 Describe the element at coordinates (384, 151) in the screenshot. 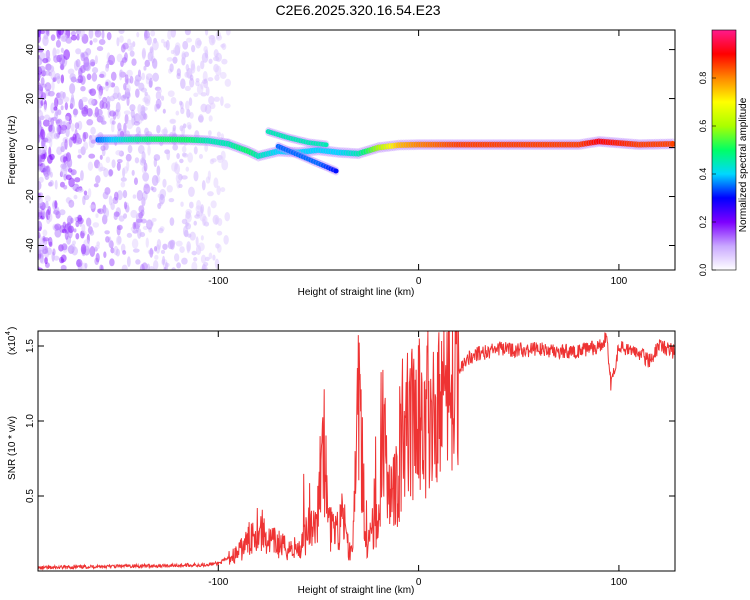

I see `spectrogram-ridge` at that location.